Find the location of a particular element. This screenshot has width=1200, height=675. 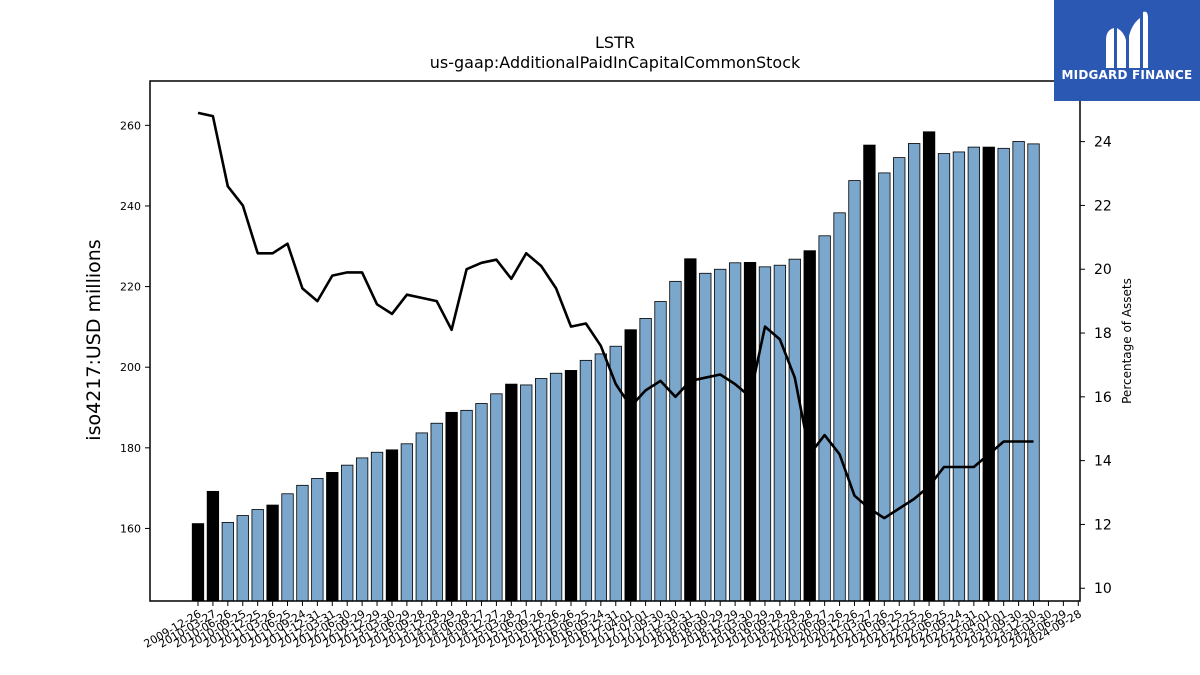

y-tick-label: 240 is located at coordinates (130, 206).